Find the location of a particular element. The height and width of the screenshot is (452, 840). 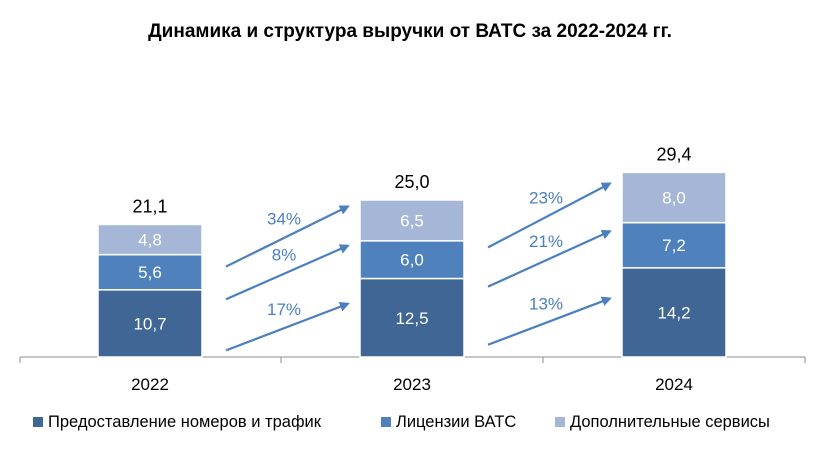

bar-total-label: 25,0 is located at coordinates (411, 182).